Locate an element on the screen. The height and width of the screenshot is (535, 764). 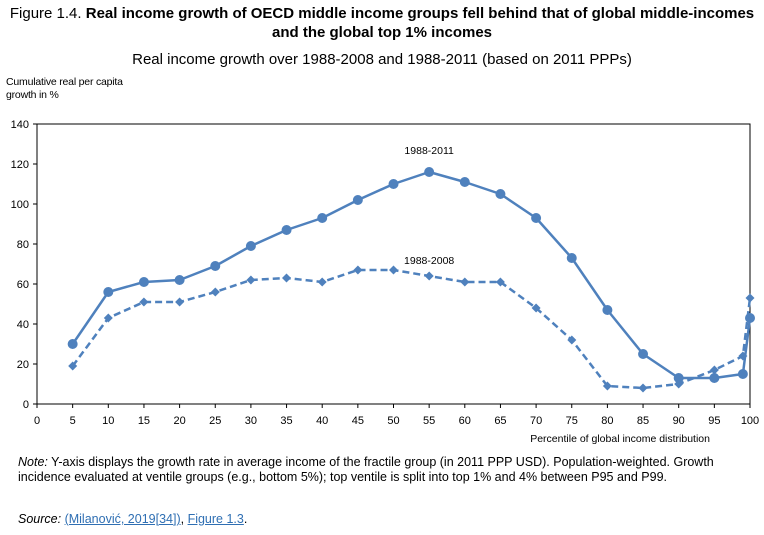
x-tick-label: 10 is located at coordinates (108, 421).